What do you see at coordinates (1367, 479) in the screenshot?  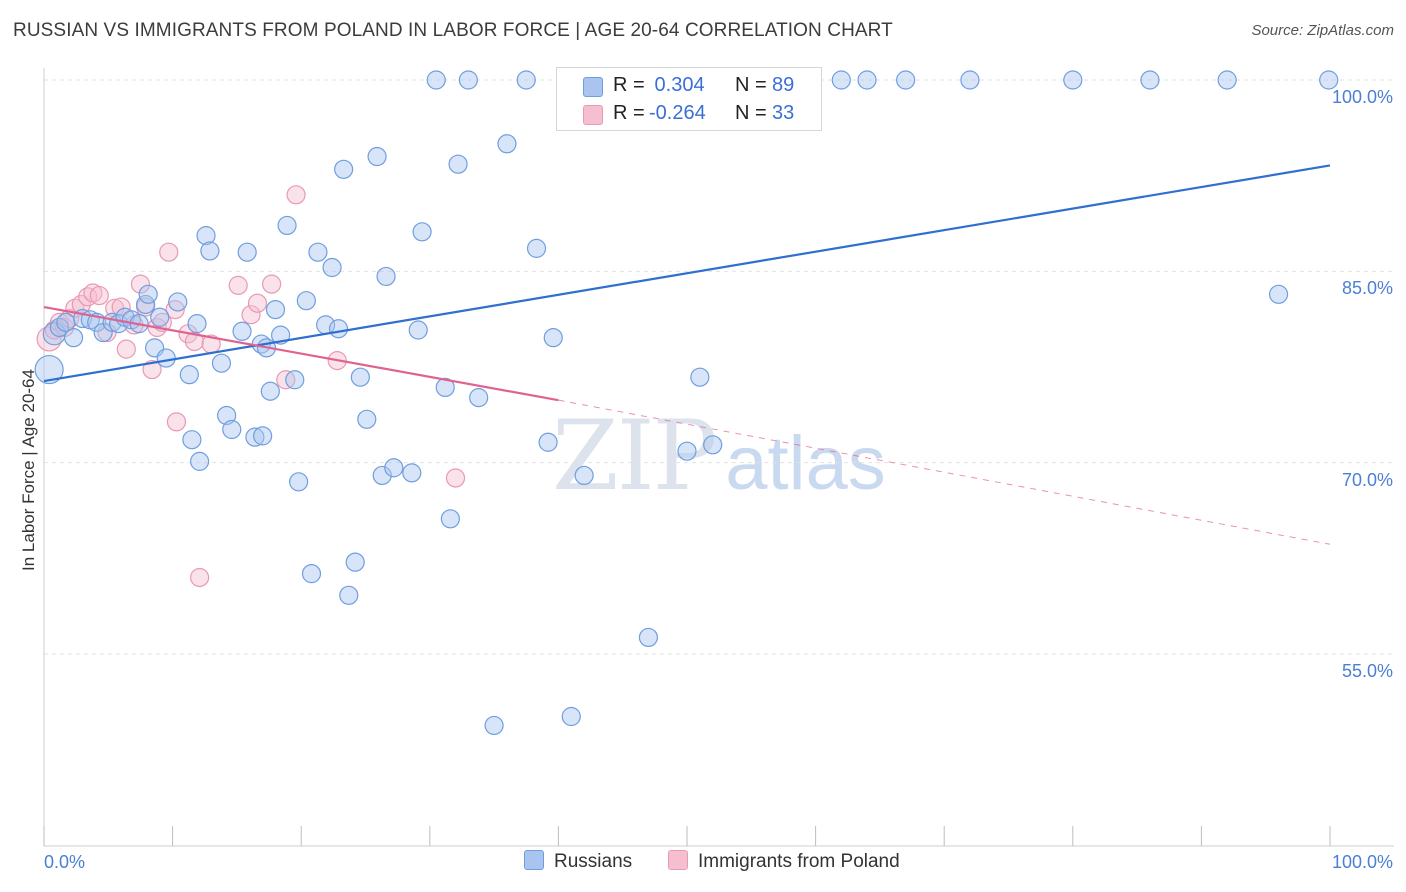 I see `y-tick-label: 70.0%` at bounding box center [1367, 479].